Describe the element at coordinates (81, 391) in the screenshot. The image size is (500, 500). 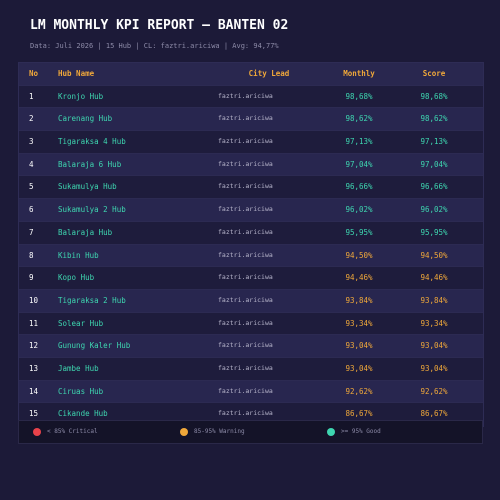
I see `hub-name: Ciruas Hub` at that location.